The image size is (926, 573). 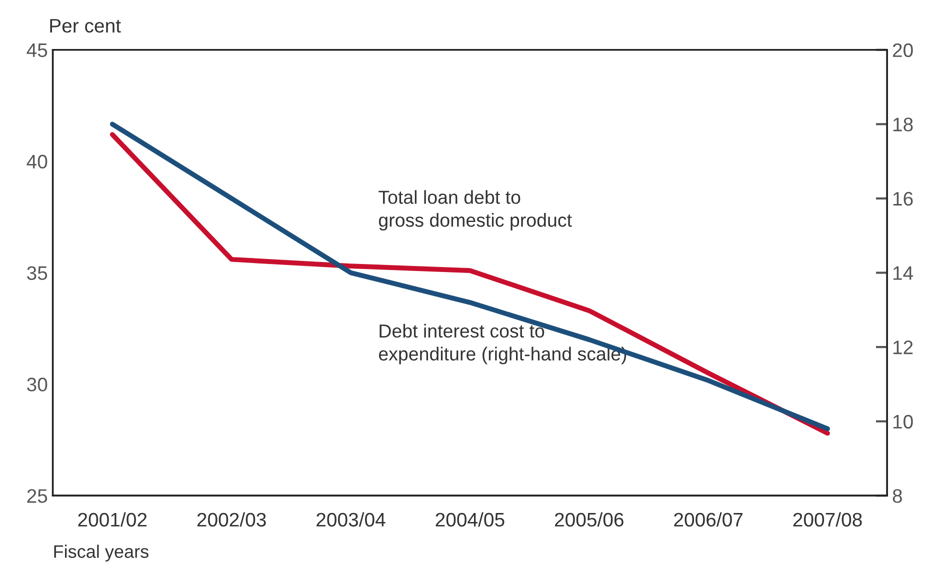 I want to click on y-tick-label: 45, so click(x=37, y=51).